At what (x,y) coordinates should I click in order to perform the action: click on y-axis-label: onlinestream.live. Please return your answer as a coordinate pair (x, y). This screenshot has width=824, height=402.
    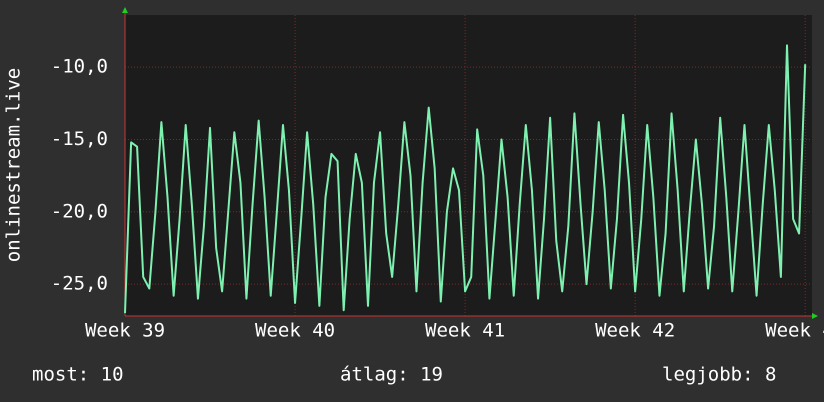
    Looking at the image, I should click on (14, 165).